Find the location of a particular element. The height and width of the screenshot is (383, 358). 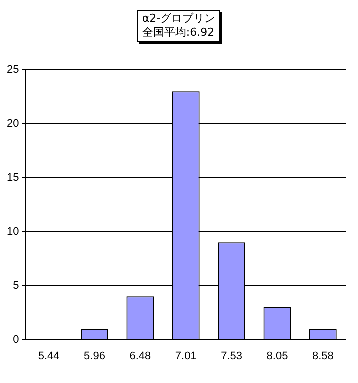

chart-subtitle: 全国平均:6.92 is located at coordinates (179, 33).